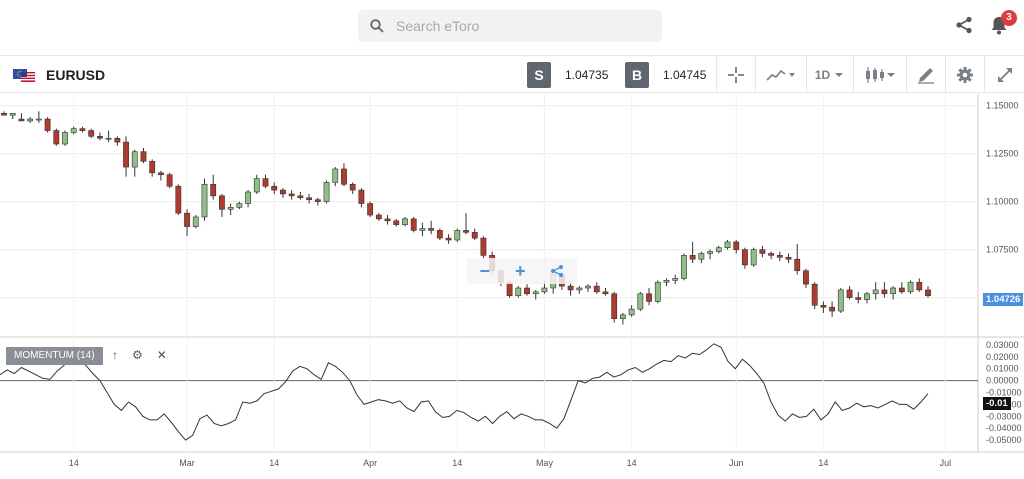 This screenshot has width=1024, height=479. What do you see at coordinates (1002, 345) in the screenshot?
I see `momentum-tick-label: 0.03000` at bounding box center [1002, 345].